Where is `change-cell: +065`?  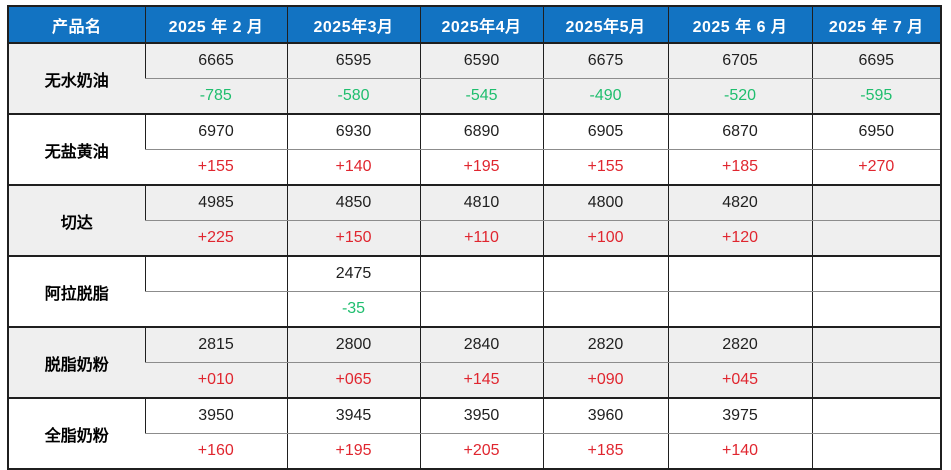
change-cell: +065 is located at coordinates (353, 380).